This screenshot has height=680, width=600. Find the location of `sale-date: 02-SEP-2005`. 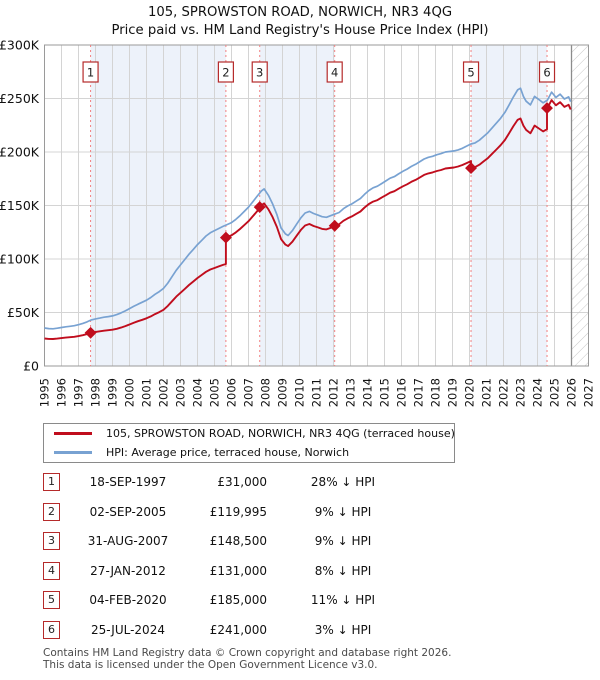

sale-date: 02-SEP-2005 is located at coordinates (128, 511).